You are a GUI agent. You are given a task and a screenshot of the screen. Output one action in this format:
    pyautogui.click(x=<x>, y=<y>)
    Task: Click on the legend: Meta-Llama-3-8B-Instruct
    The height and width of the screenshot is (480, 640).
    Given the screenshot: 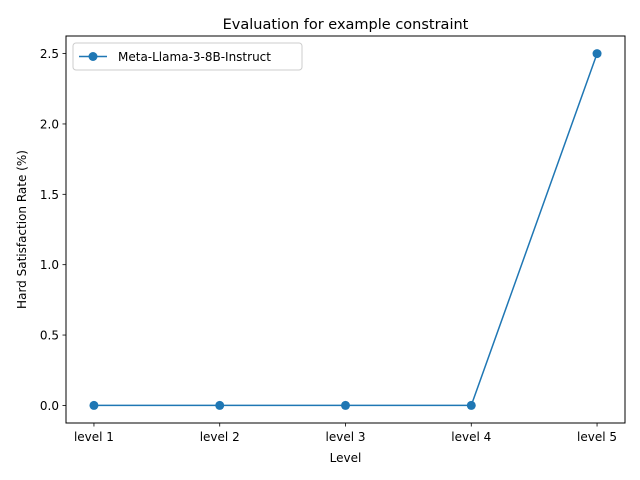 What is the action you would take?
    pyautogui.click(x=187, y=56)
    